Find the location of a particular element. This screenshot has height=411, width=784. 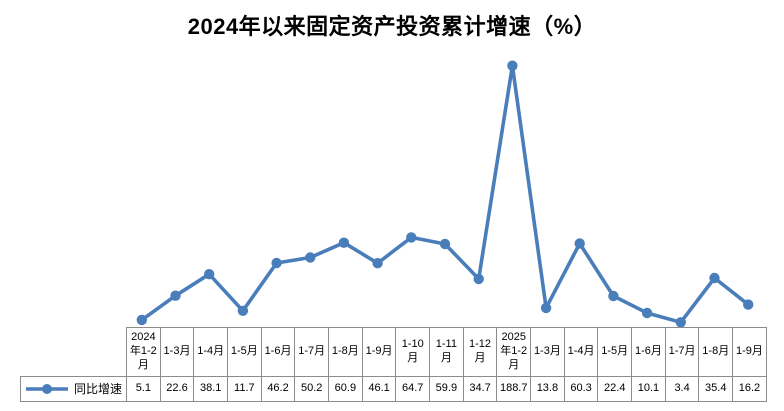

value-cell: 60.3 is located at coordinates (581, 389).